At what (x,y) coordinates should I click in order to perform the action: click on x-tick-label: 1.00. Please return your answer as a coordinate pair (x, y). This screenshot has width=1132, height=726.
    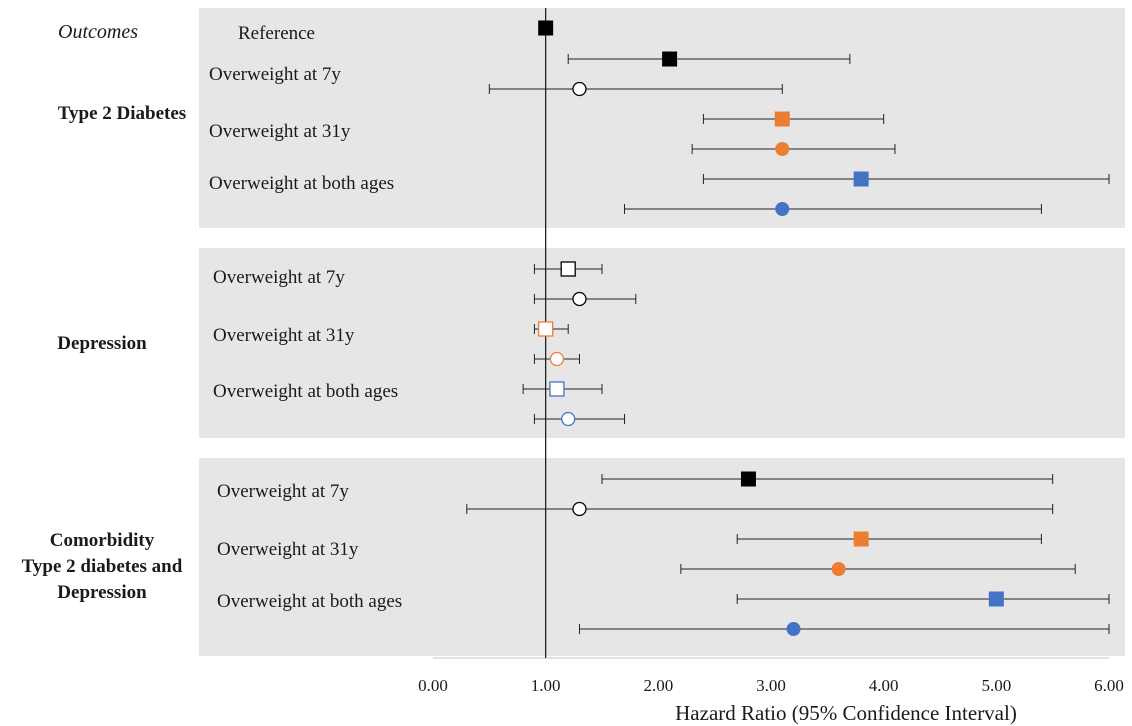
    Looking at the image, I should click on (546, 685).